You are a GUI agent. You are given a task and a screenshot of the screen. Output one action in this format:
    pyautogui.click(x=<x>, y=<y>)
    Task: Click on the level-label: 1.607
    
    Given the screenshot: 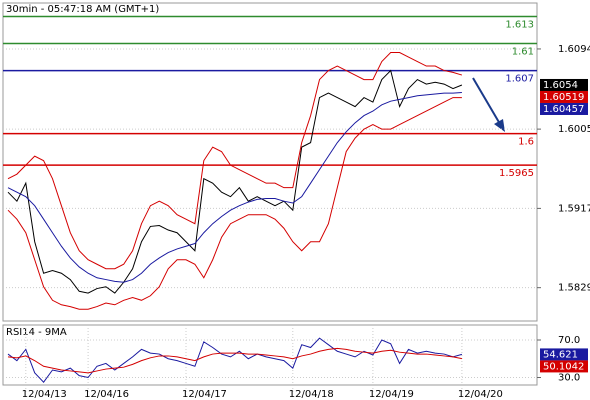 What is the action you would take?
    pyautogui.click(x=519, y=79)
    